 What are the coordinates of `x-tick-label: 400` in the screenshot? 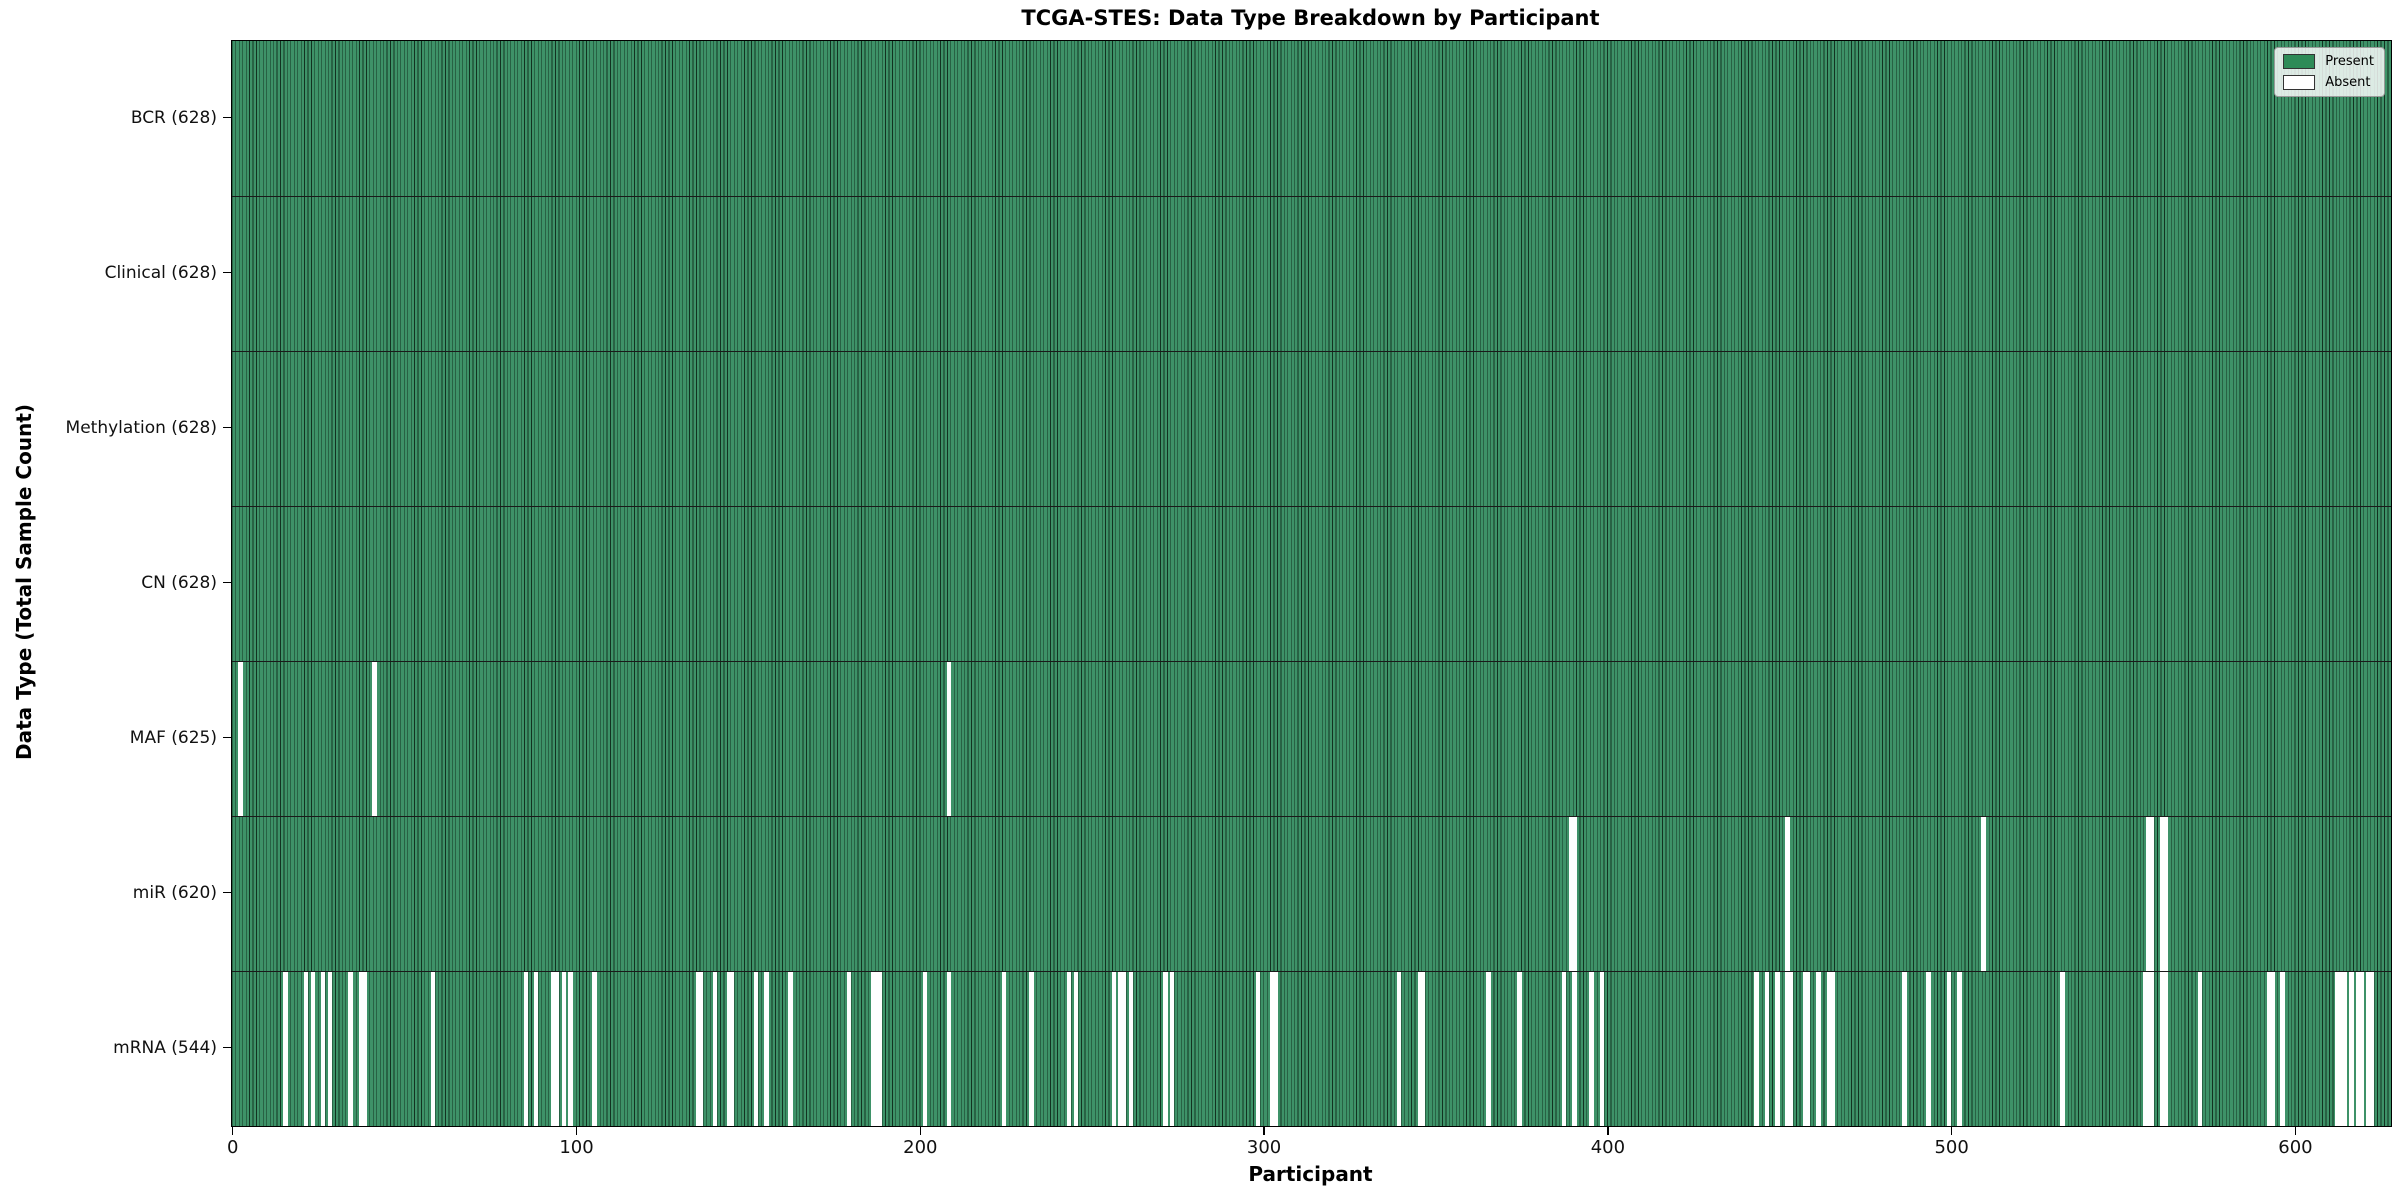 It's located at (1608, 1147).